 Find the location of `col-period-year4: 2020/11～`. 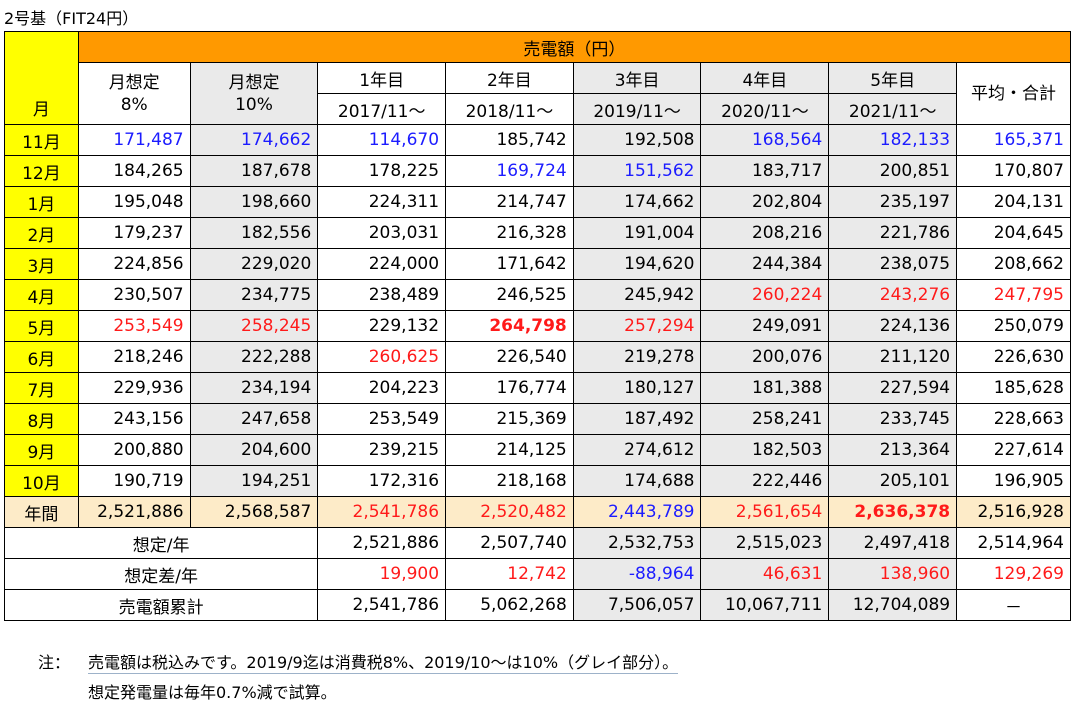

col-period-year4: 2020/11～ is located at coordinates (765, 109).